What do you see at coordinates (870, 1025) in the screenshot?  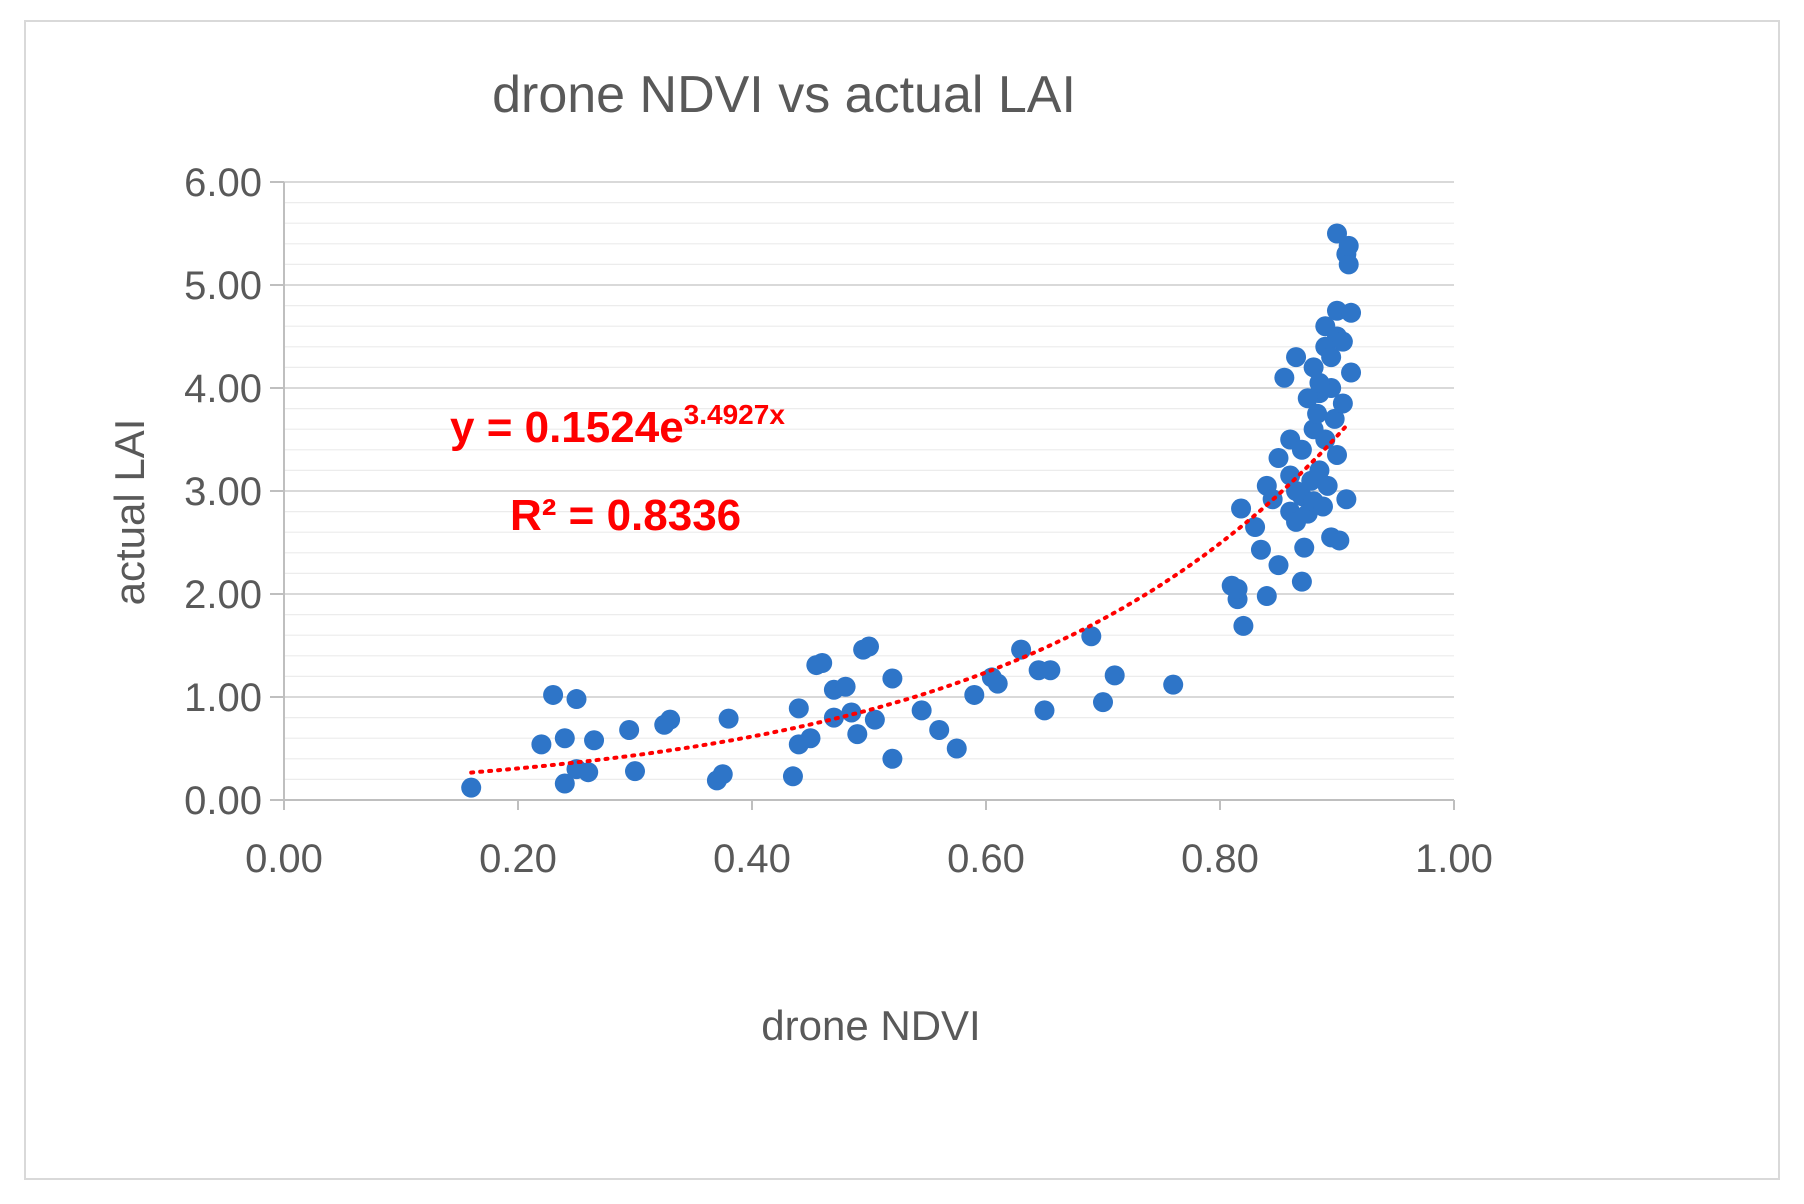 I see `x-axis-title: drone NDVI` at bounding box center [870, 1025].